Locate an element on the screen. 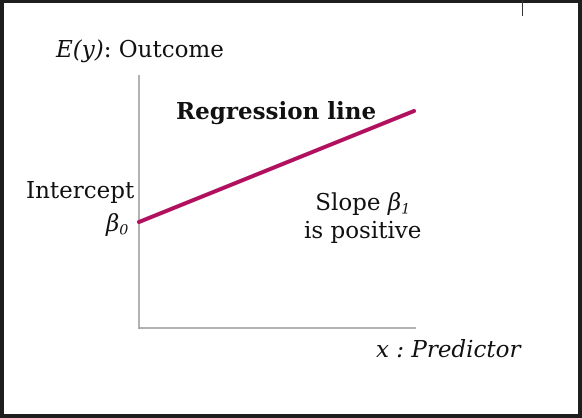  x-axis-label: x : Predictor is located at coordinates (448, 350).